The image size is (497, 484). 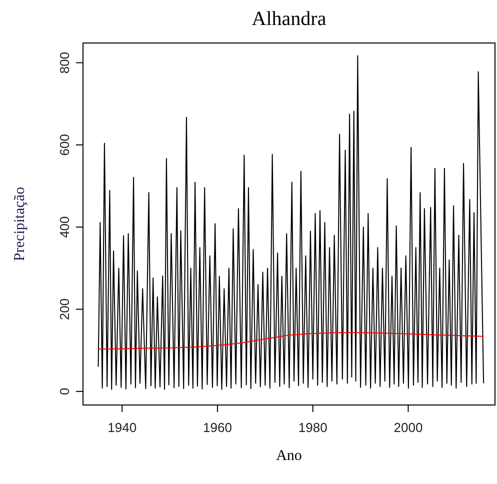 What do you see at coordinates (291, 341) in the screenshot?
I see `line-series` at bounding box center [291, 341].